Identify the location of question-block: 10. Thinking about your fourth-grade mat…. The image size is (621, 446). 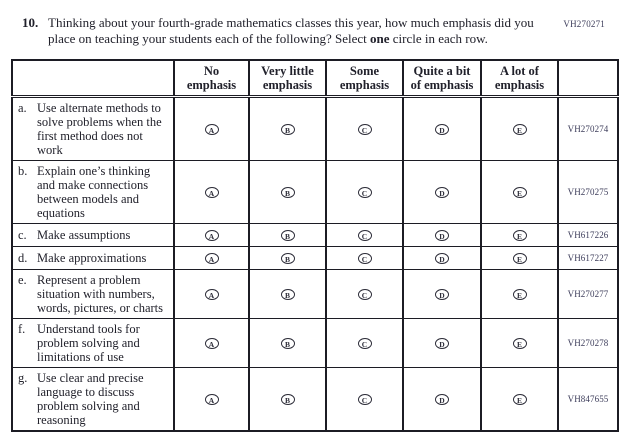
(321, 31).